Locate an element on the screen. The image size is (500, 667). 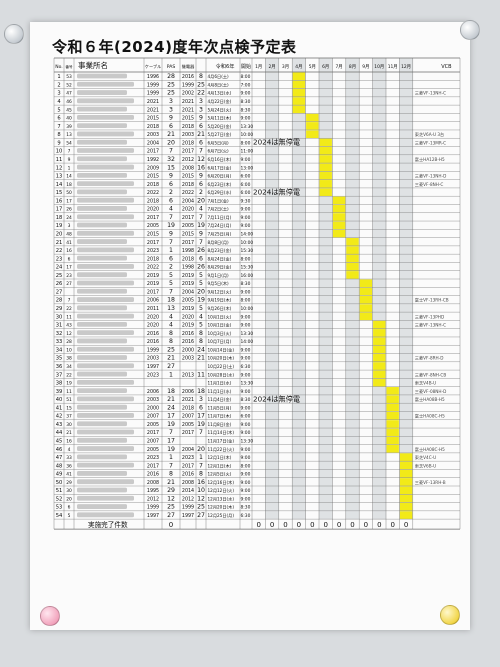
row-relay-years: 17 is located at coordinates (201, 416).